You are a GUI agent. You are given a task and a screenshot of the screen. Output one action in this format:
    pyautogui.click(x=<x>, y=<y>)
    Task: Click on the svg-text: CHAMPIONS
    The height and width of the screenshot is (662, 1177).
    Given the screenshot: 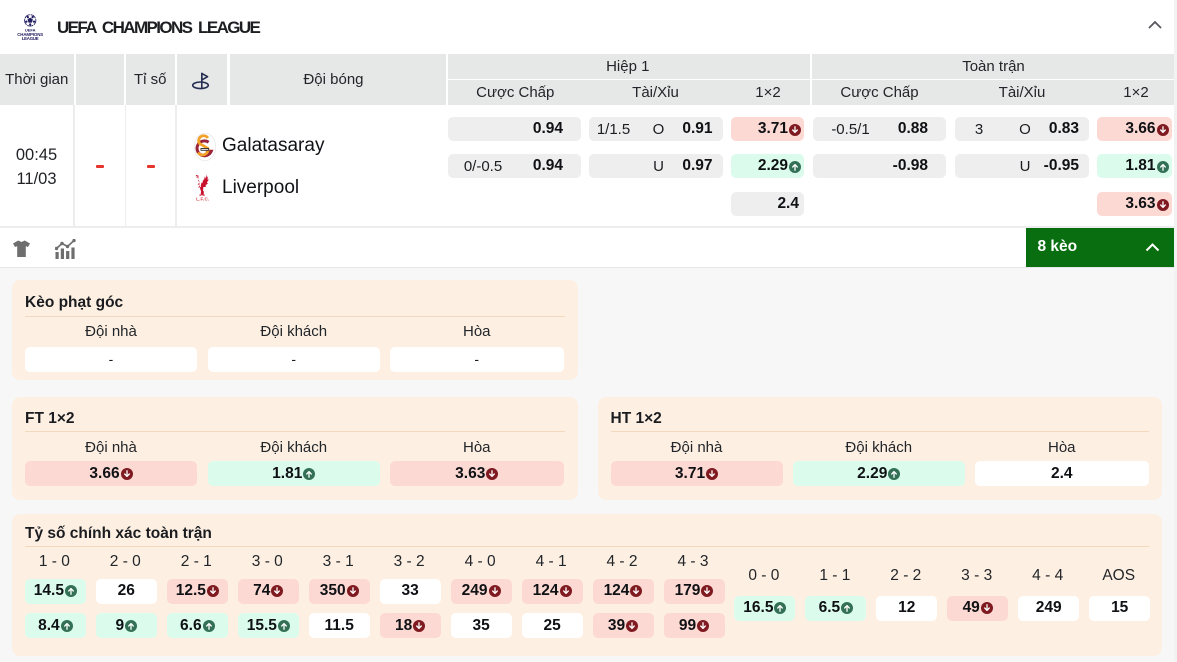 What is the action you would take?
    pyautogui.click(x=30, y=34)
    